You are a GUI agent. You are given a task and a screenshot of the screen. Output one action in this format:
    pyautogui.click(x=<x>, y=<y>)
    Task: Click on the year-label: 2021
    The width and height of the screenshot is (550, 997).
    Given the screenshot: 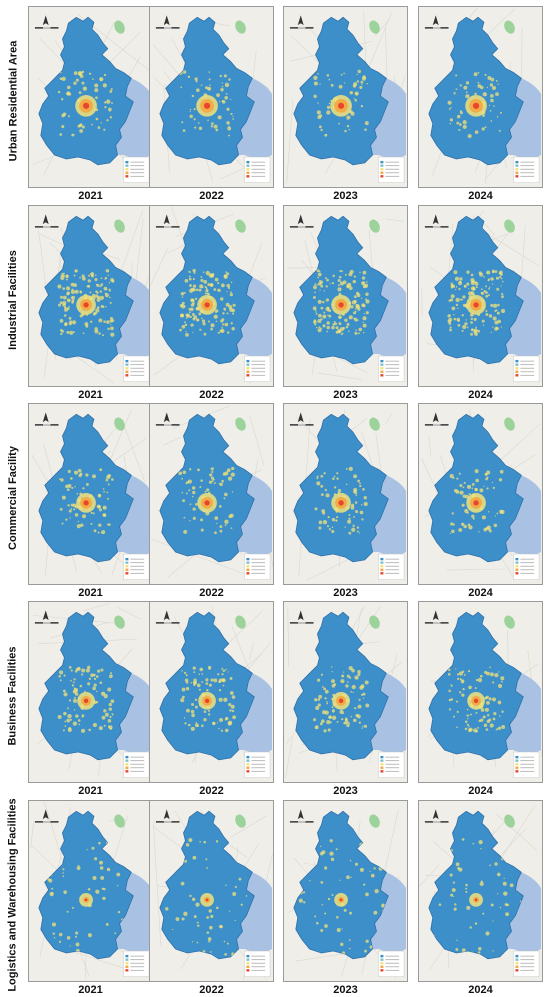 What is the action you would take?
    pyautogui.click(x=90, y=395)
    